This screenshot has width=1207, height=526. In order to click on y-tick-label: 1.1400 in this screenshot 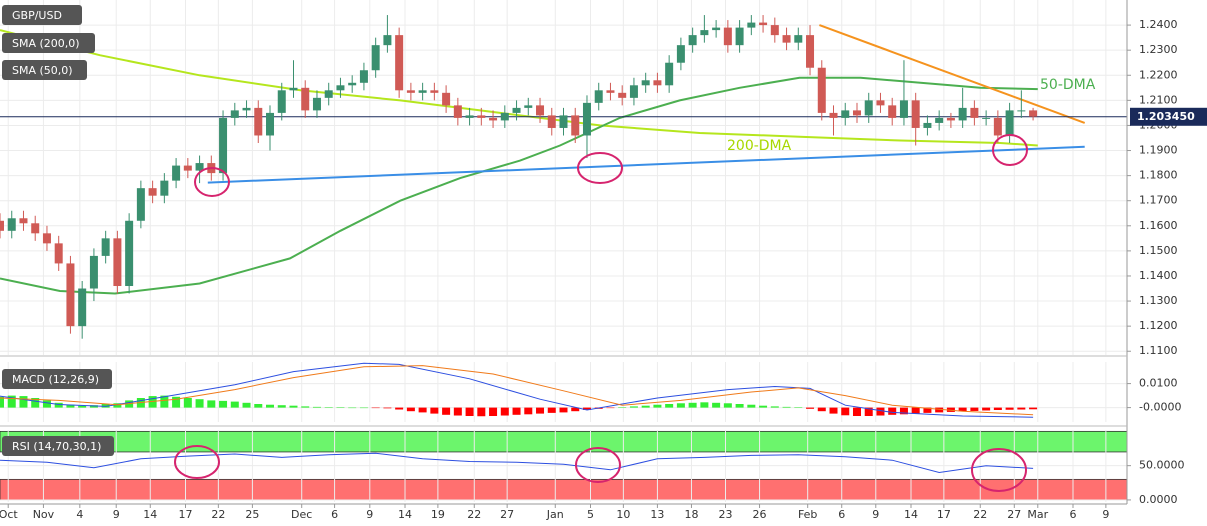, I will do `click(1158, 275)`.